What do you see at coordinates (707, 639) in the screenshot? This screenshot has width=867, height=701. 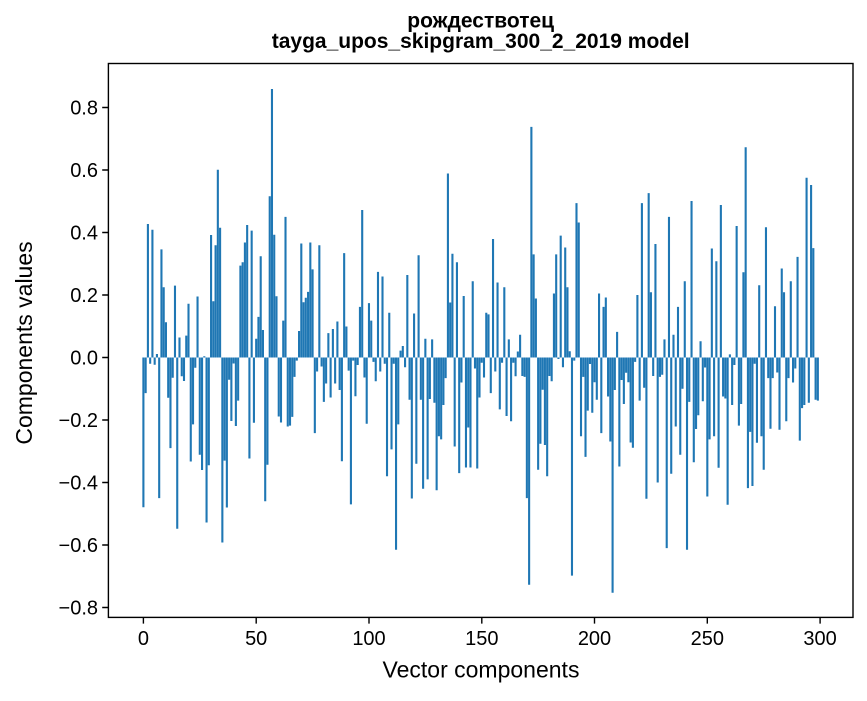 I see `svg-text: 250` at bounding box center [707, 639].